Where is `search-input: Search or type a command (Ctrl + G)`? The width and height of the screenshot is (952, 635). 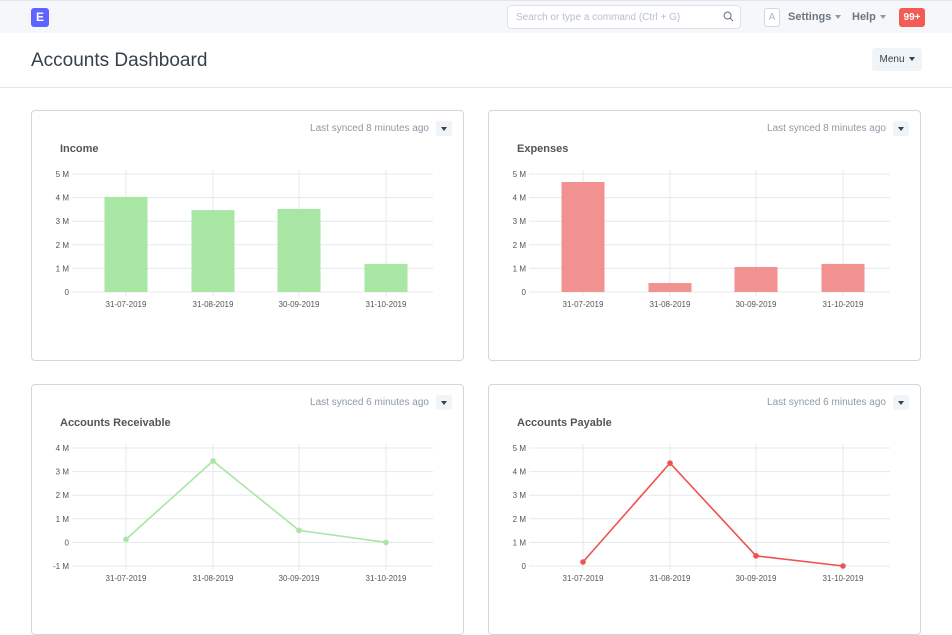 search-input: Search or type a command (Ctrl + G) is located at coordinates (624, 17).